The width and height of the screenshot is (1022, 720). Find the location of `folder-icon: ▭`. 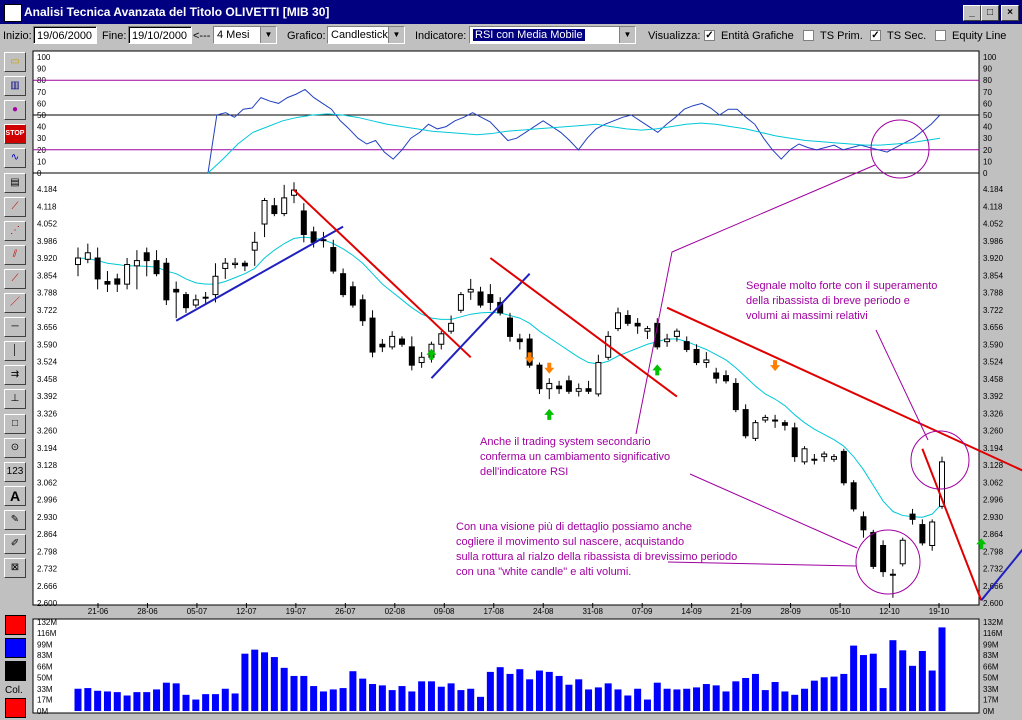

folder-icon: ▭ is located at coordinates (15, 62).